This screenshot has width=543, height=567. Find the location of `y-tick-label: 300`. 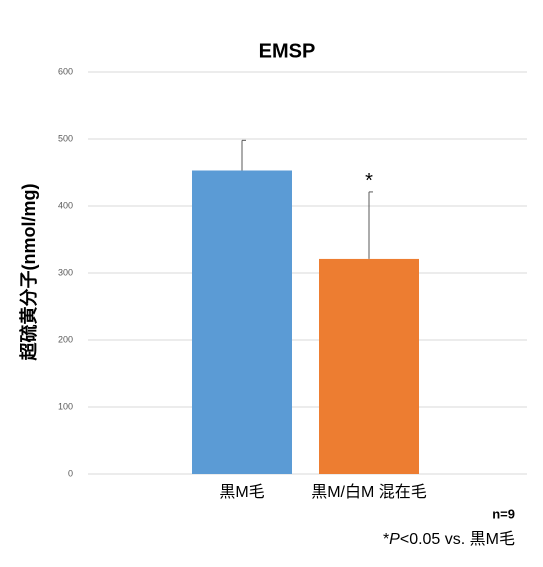

y-tick-label: 300 is located at coordinates (65, 272).